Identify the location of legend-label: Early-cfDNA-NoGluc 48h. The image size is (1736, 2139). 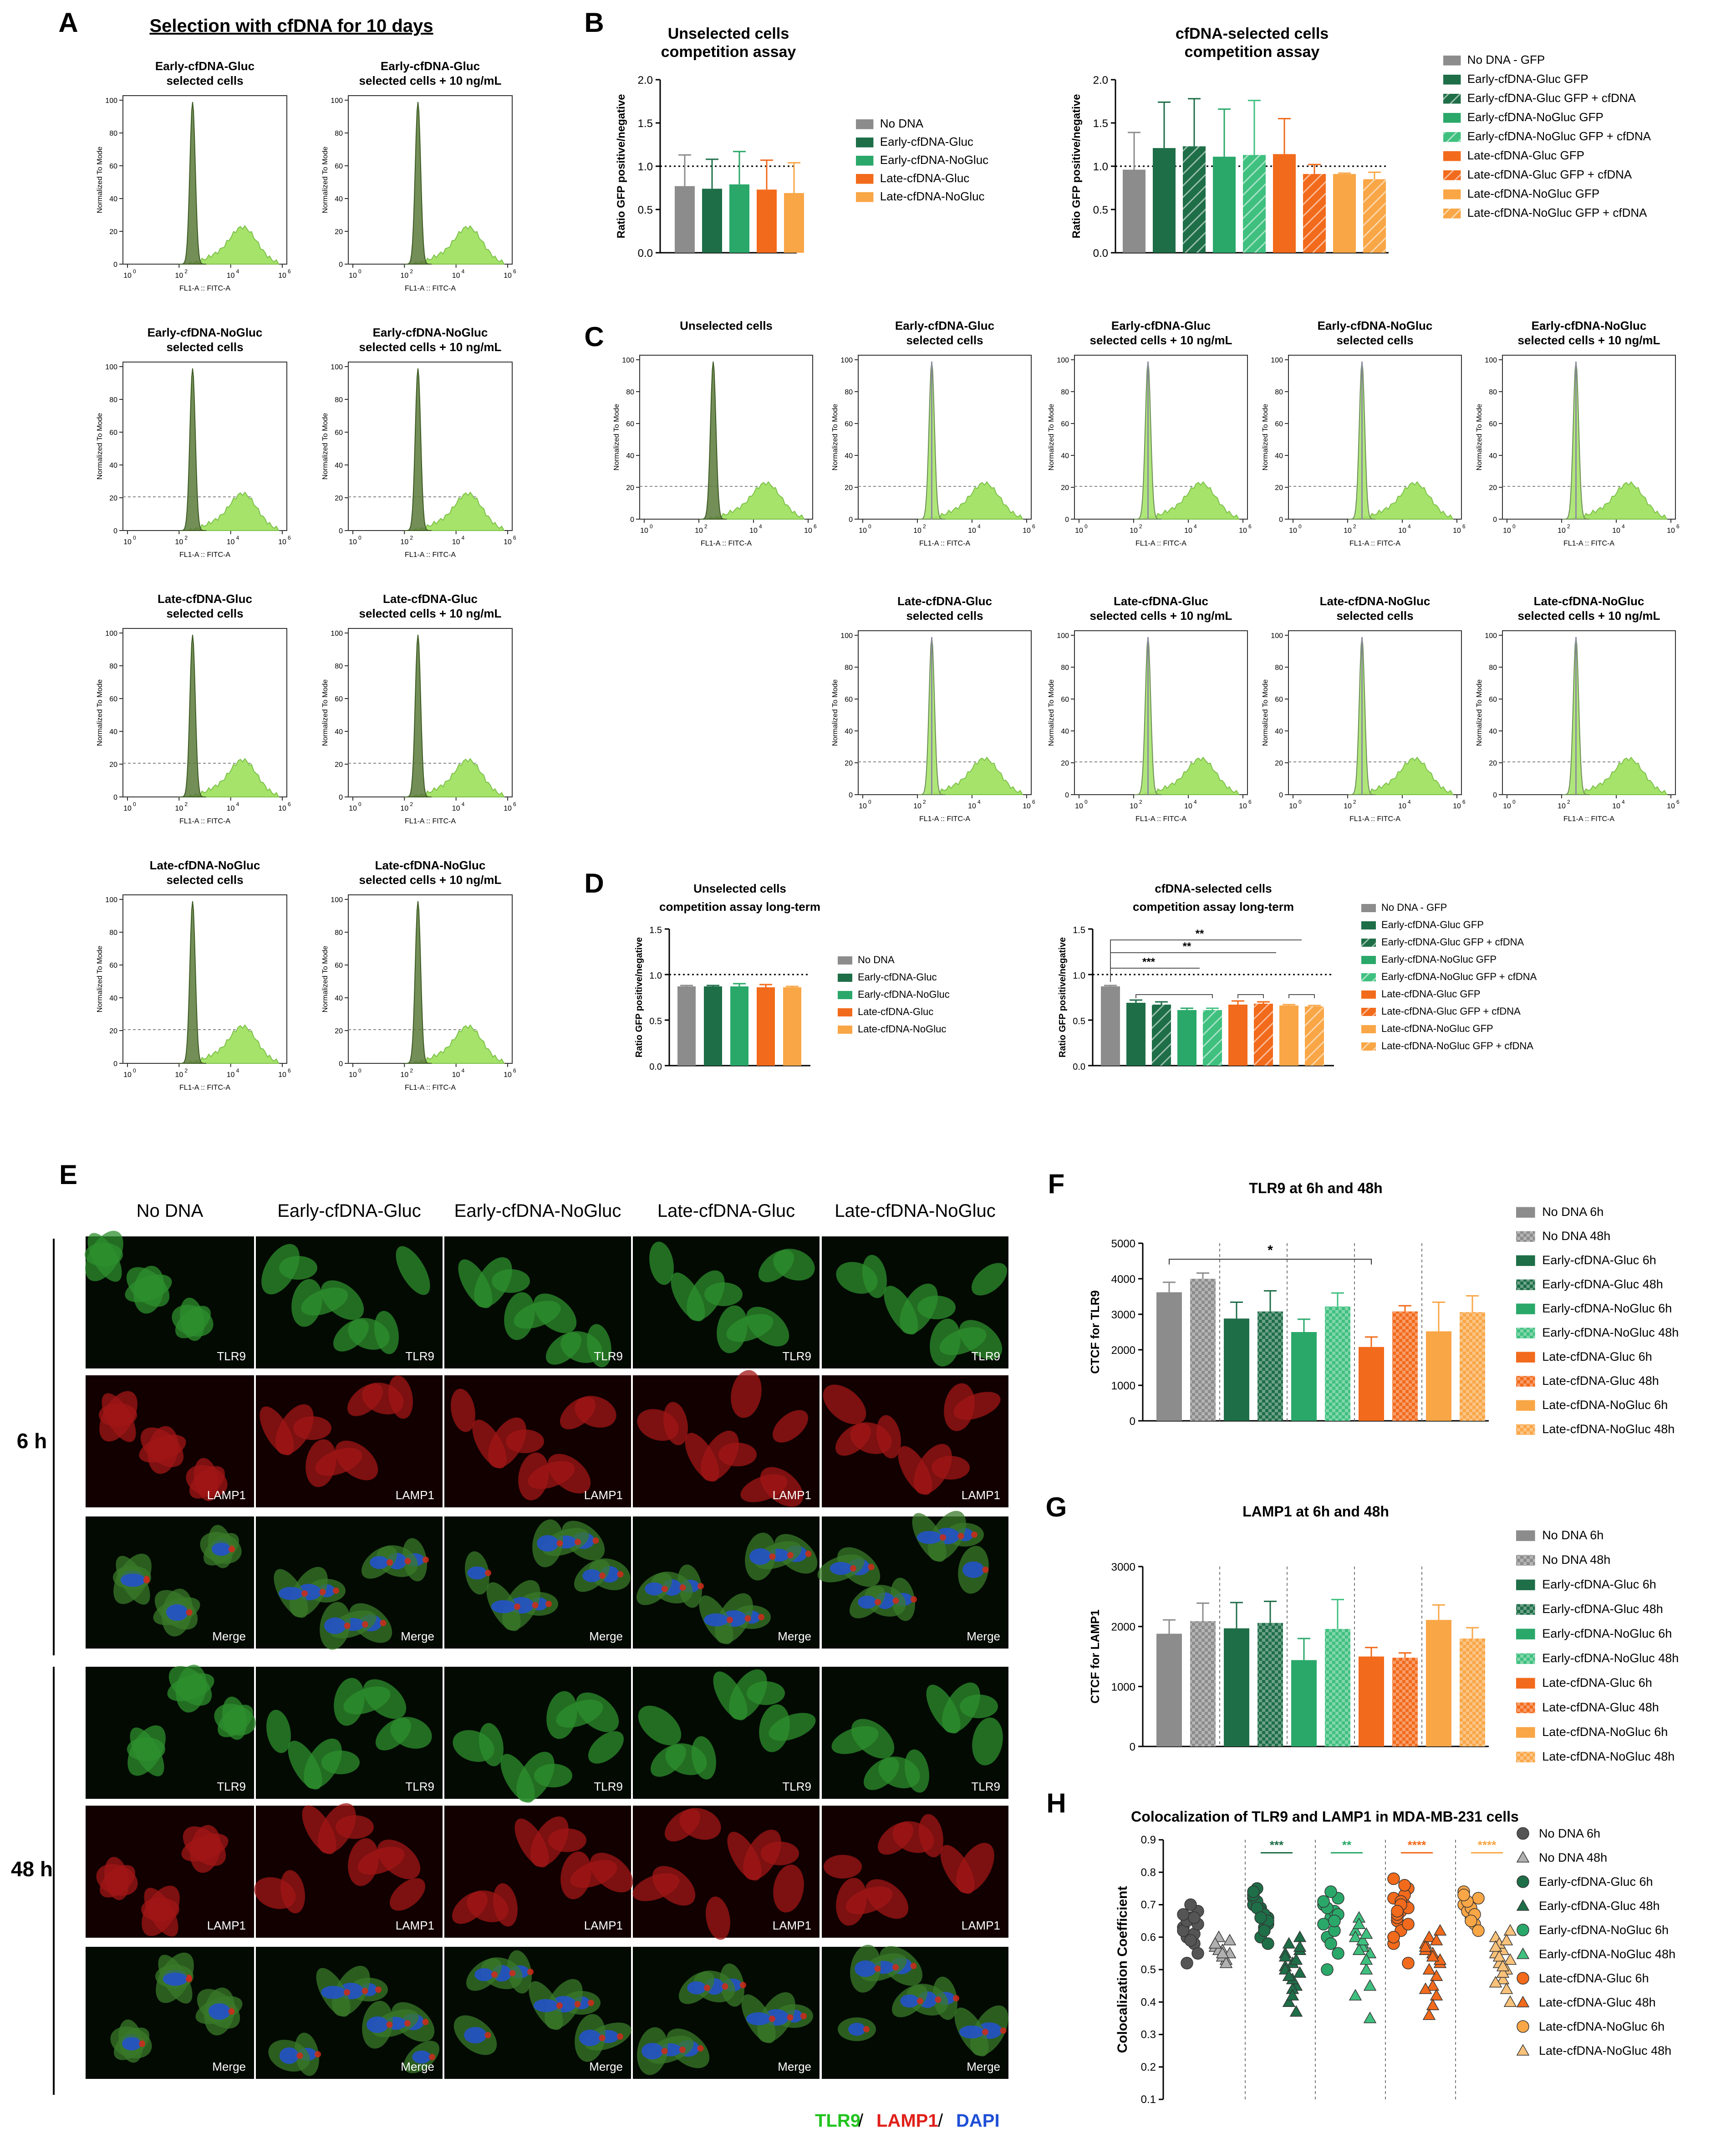
(1610, 1332).